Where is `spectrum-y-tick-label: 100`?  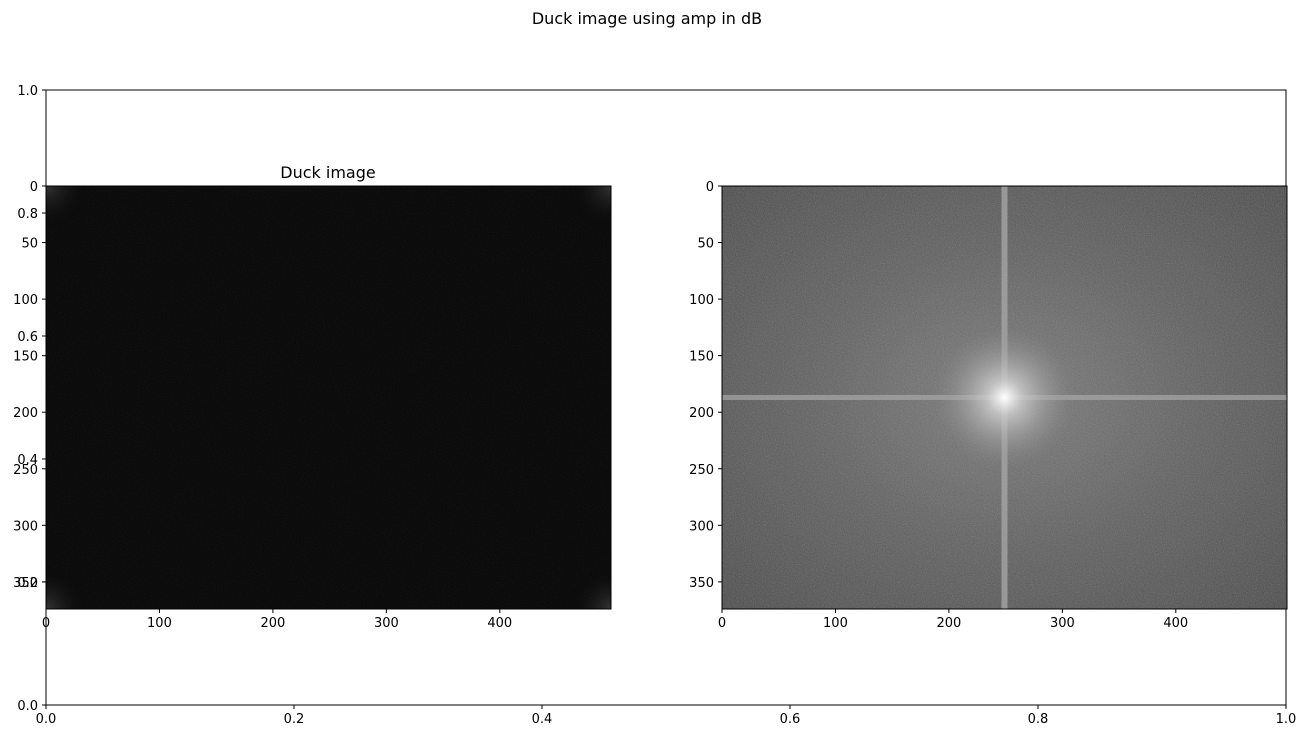 spectrum-y-tick-label: 100 is located at coordinates (701, 300).